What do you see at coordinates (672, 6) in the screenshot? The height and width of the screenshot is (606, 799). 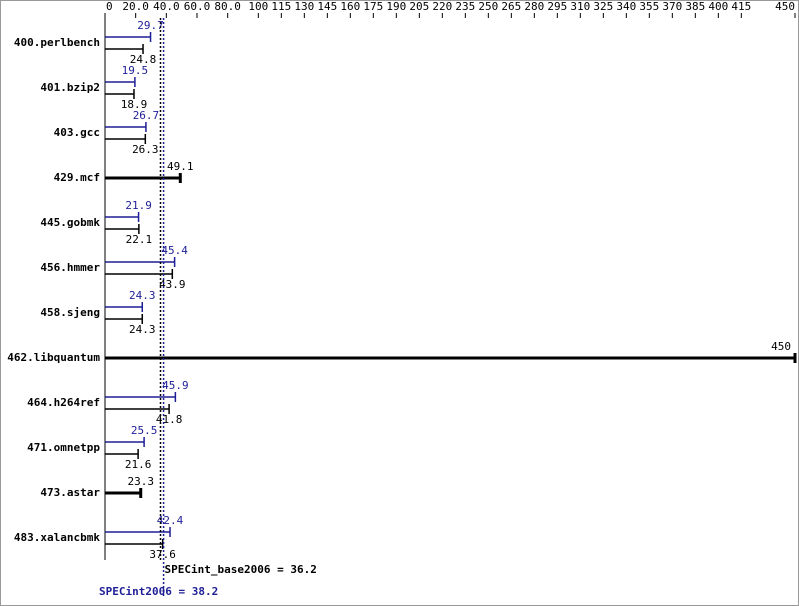 I see `x-tick-label: 370` at bounding box center [672, 6].